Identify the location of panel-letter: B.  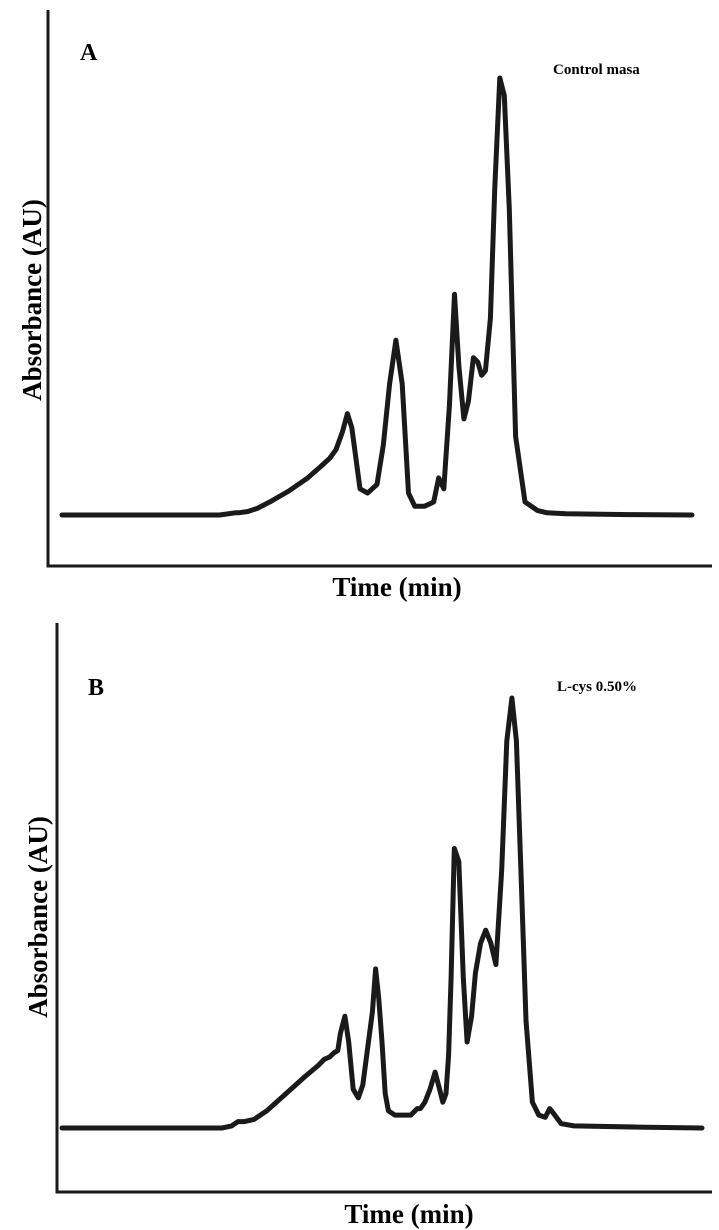
(96, 688).